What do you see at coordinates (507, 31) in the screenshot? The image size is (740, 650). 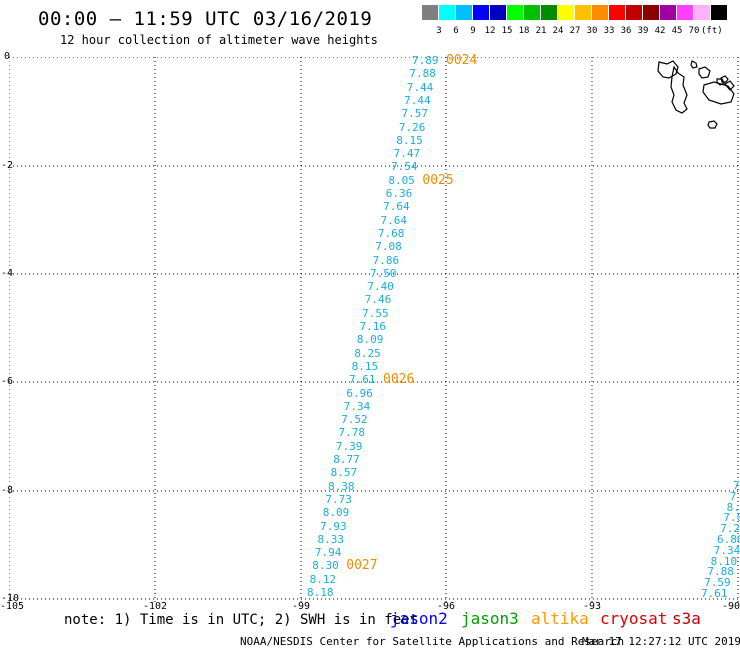 I see `legend-label: 15` at bounding box center [507, 31].